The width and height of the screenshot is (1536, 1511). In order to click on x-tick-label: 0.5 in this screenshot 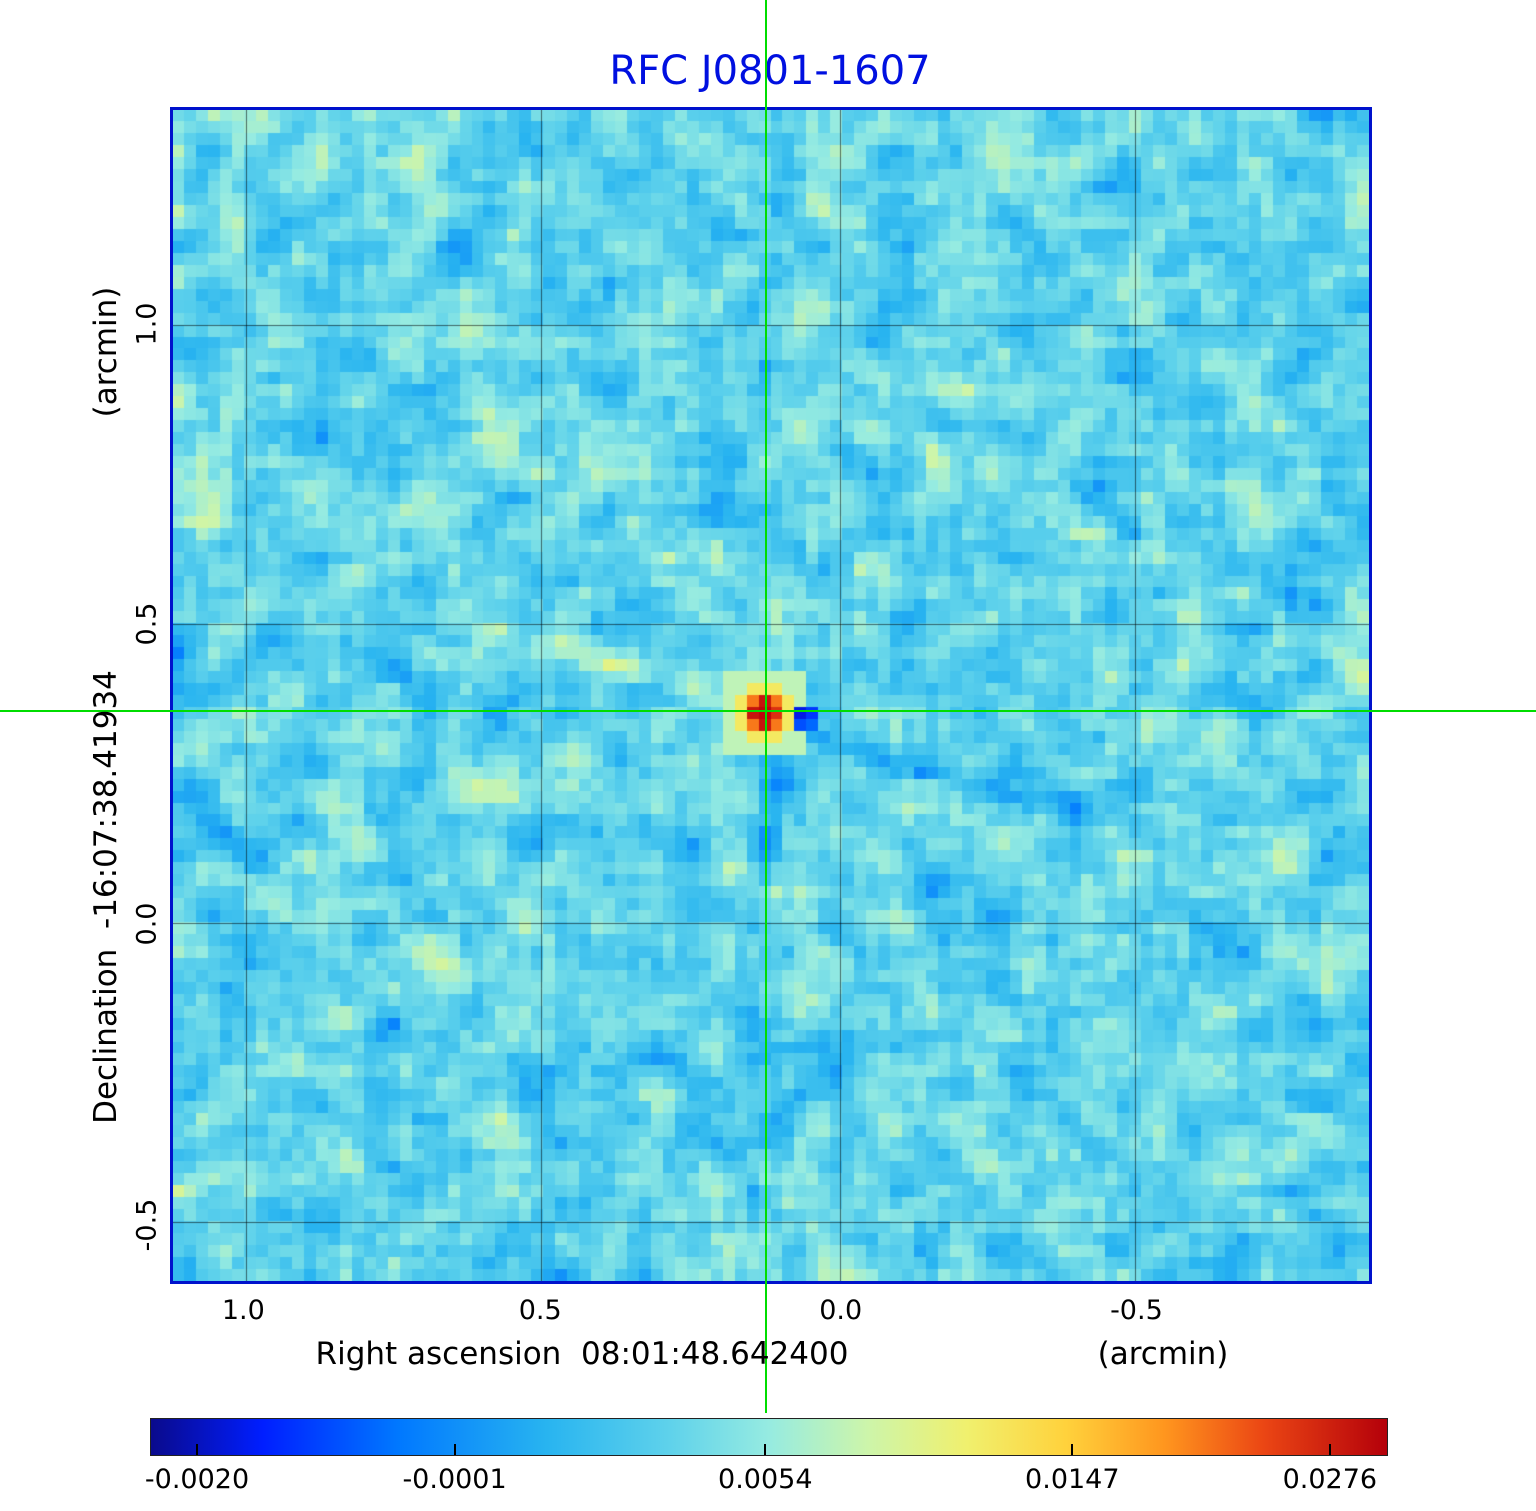, I will do `click(540, 1310)`.